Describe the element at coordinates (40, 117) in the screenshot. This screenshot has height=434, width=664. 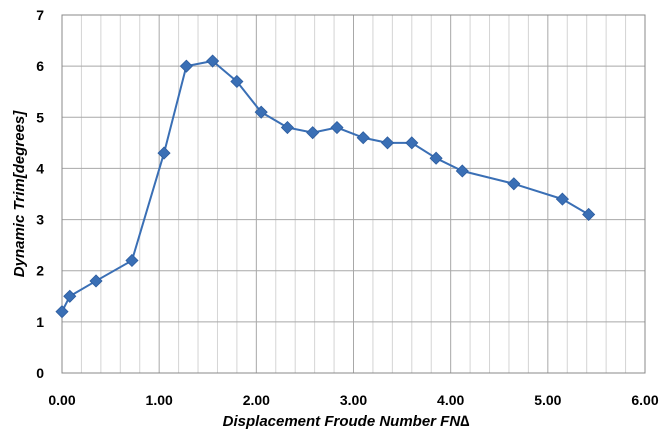
I see `y-tick-label: 5` at that location.